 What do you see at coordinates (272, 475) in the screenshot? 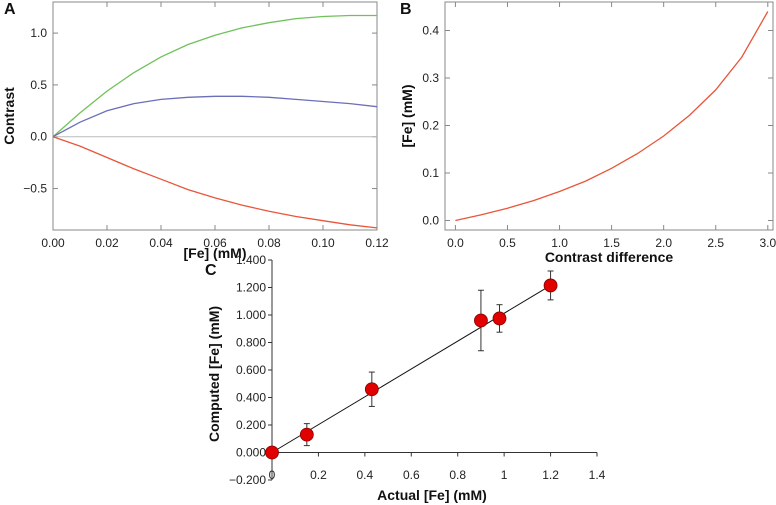
I see `x-tick-label: 0` at bounding box center [272, 475].